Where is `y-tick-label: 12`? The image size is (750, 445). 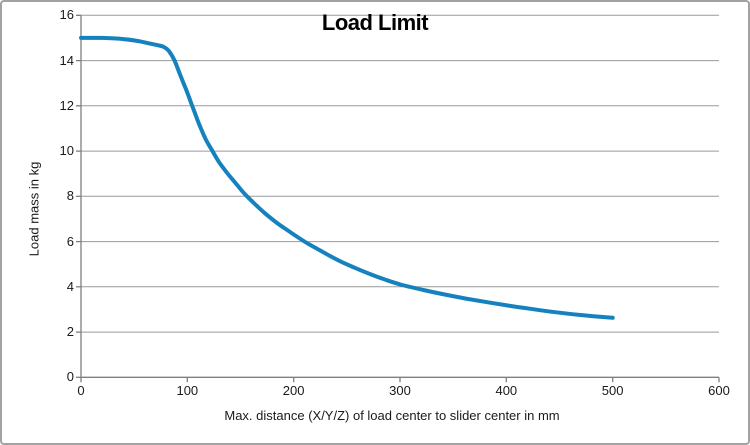
y-tick-label: 12 is located at coordinates (66, 105).